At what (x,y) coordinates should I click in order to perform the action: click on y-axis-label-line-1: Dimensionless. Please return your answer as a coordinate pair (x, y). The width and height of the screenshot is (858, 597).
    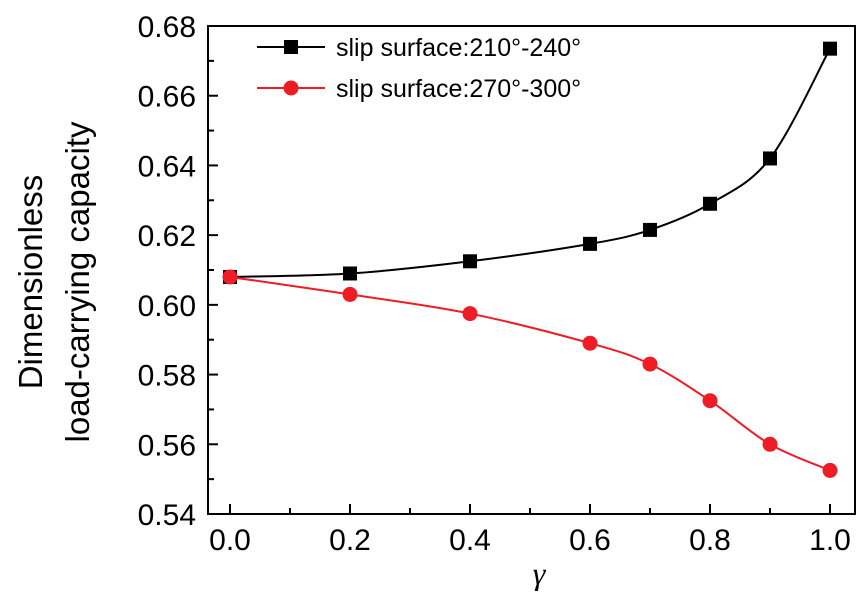
    Looking at the image, I should click on (30, 282).